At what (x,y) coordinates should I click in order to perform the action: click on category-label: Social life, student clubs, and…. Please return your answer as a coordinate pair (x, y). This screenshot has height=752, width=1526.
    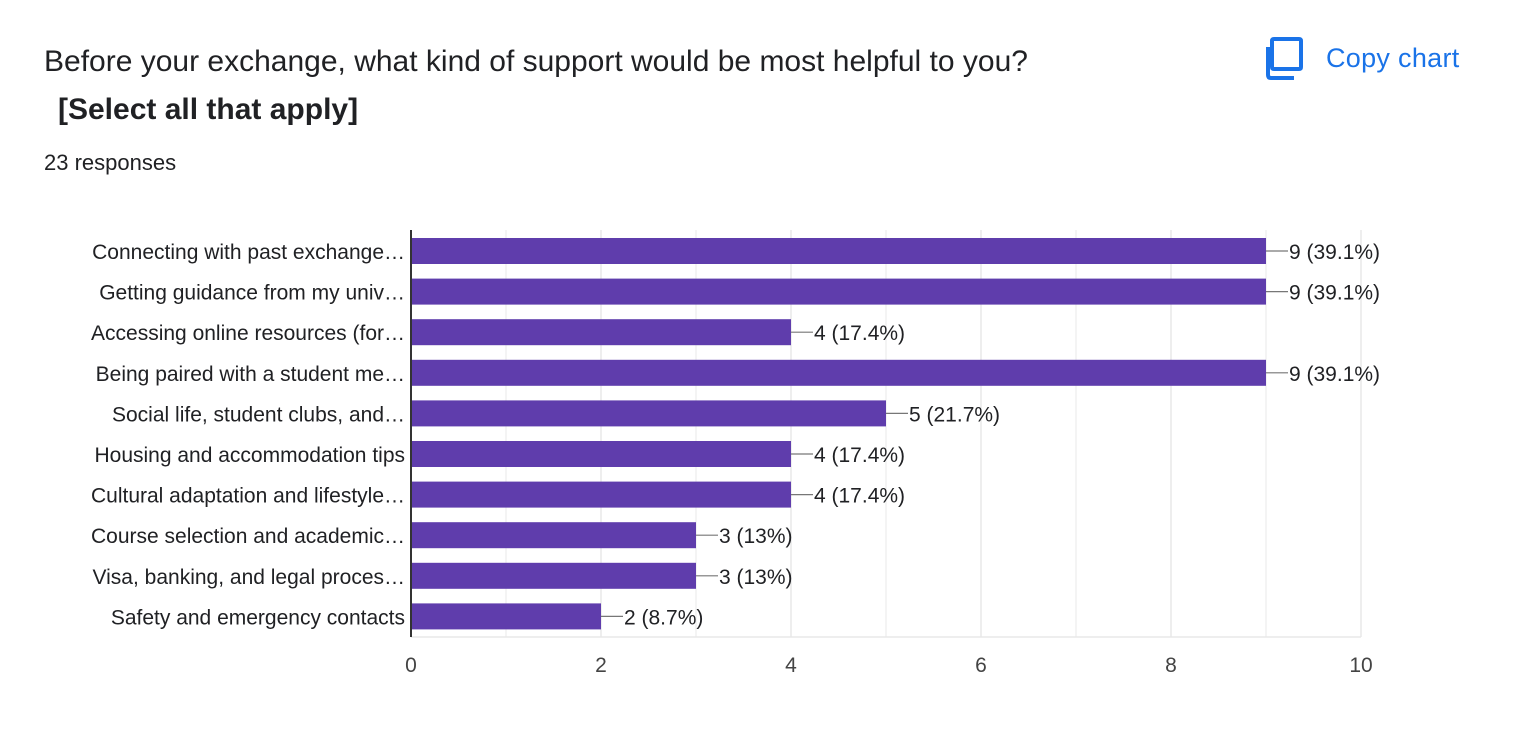
    Looking at the image, I should click on (258, 414).